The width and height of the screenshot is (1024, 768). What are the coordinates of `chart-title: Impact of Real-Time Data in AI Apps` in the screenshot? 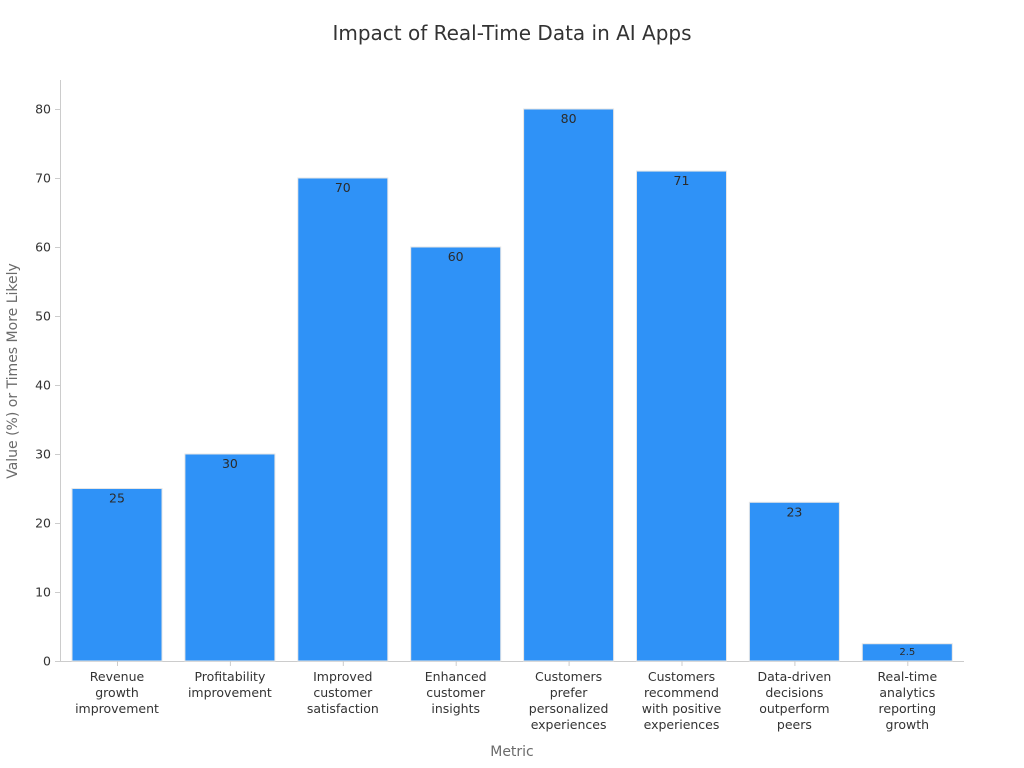 It's located at (511, 33).